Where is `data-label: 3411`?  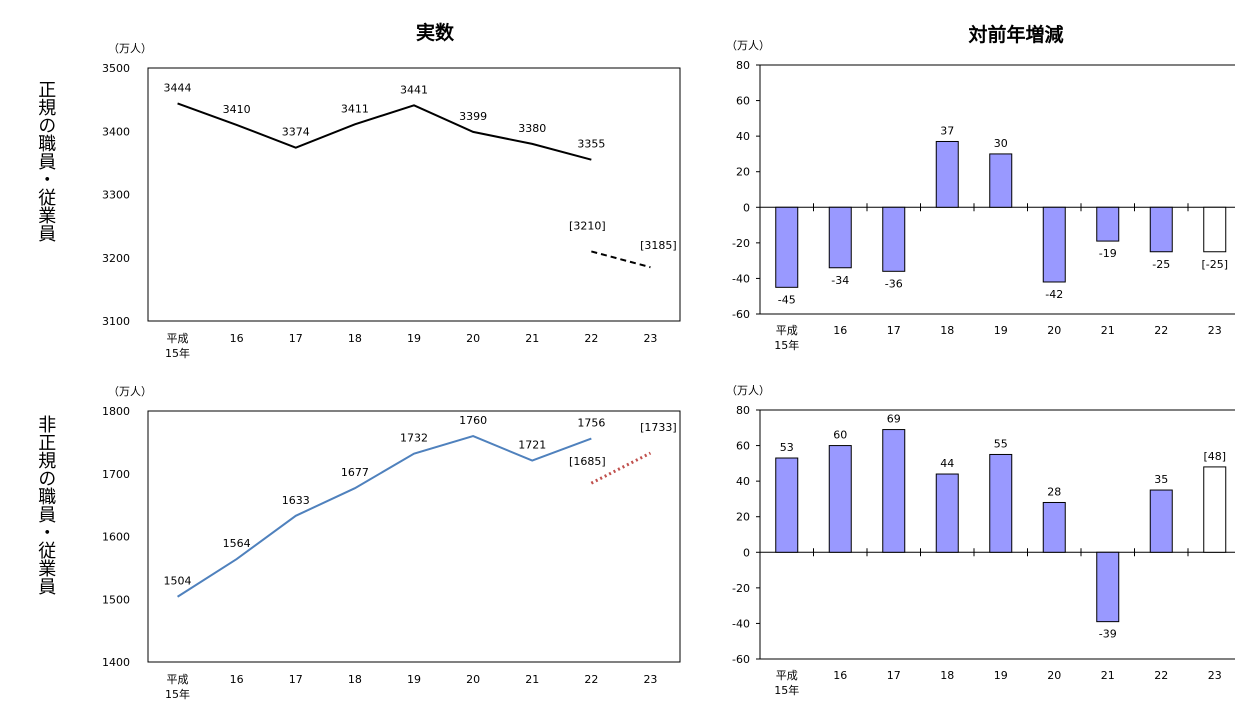 data-label: 3411 is located at coordinates (355, 108).